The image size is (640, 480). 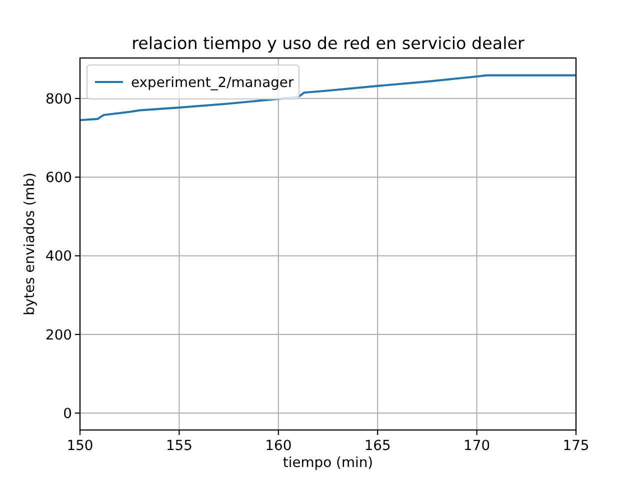 I want to click on x-tick-label: 175, so click(x=576, y=446).